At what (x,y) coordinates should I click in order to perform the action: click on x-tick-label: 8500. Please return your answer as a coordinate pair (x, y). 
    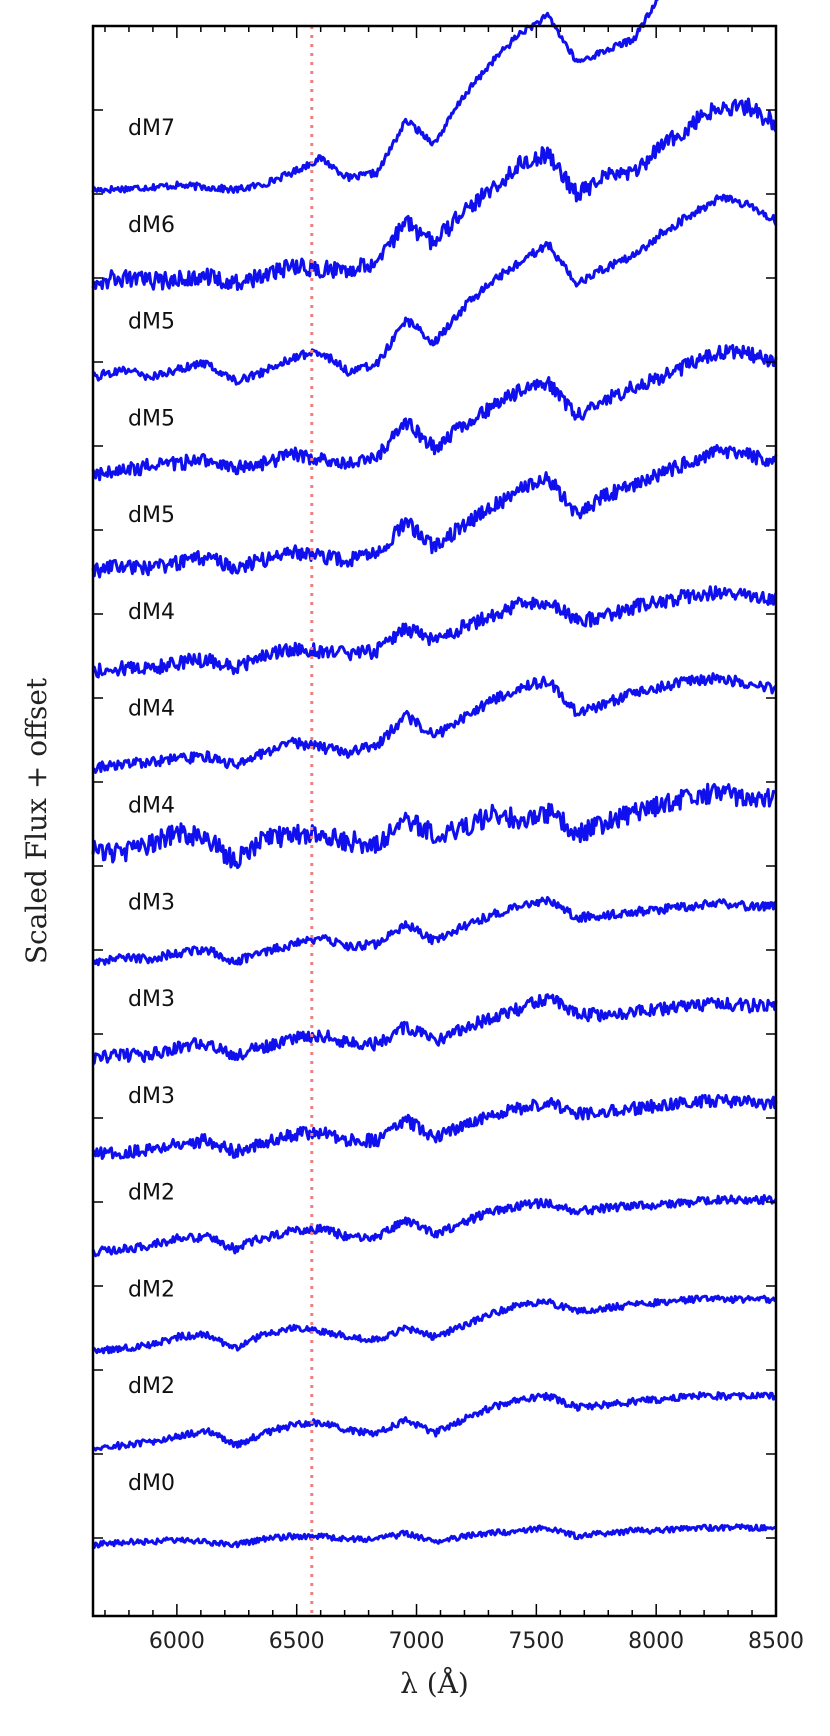
    Looking at the image, I should click on (776, 1641).